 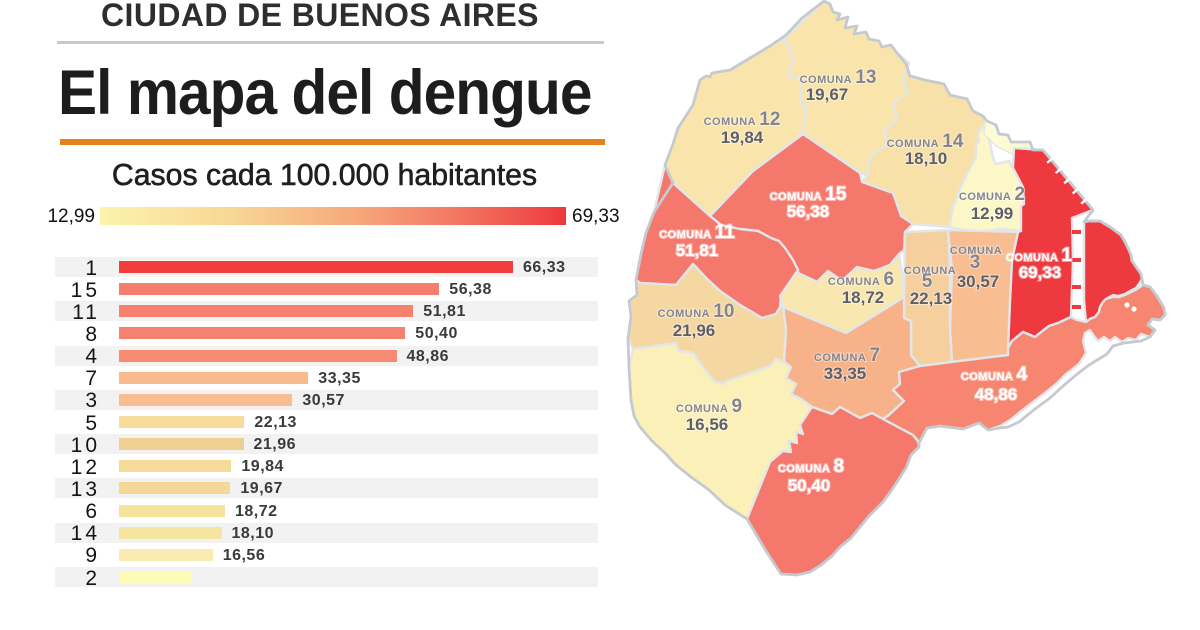 What do you see at coordinates (827, 94) in the screenshot?
I see `svg-text: 19,67` at bounding box center [827, 94].